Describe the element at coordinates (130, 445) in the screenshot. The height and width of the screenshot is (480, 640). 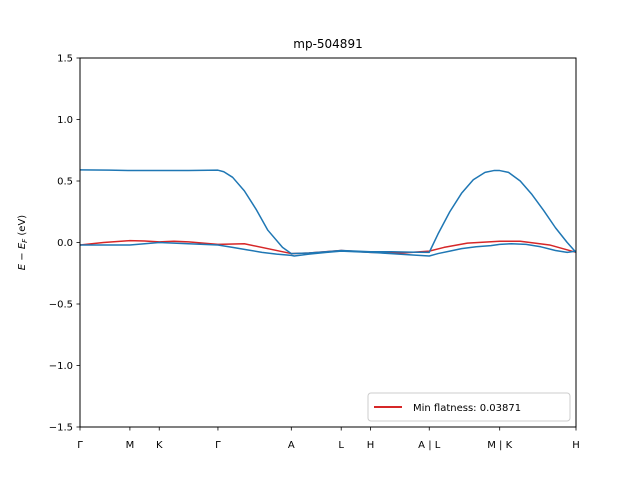
I see `x-tick-label: M` at that location.